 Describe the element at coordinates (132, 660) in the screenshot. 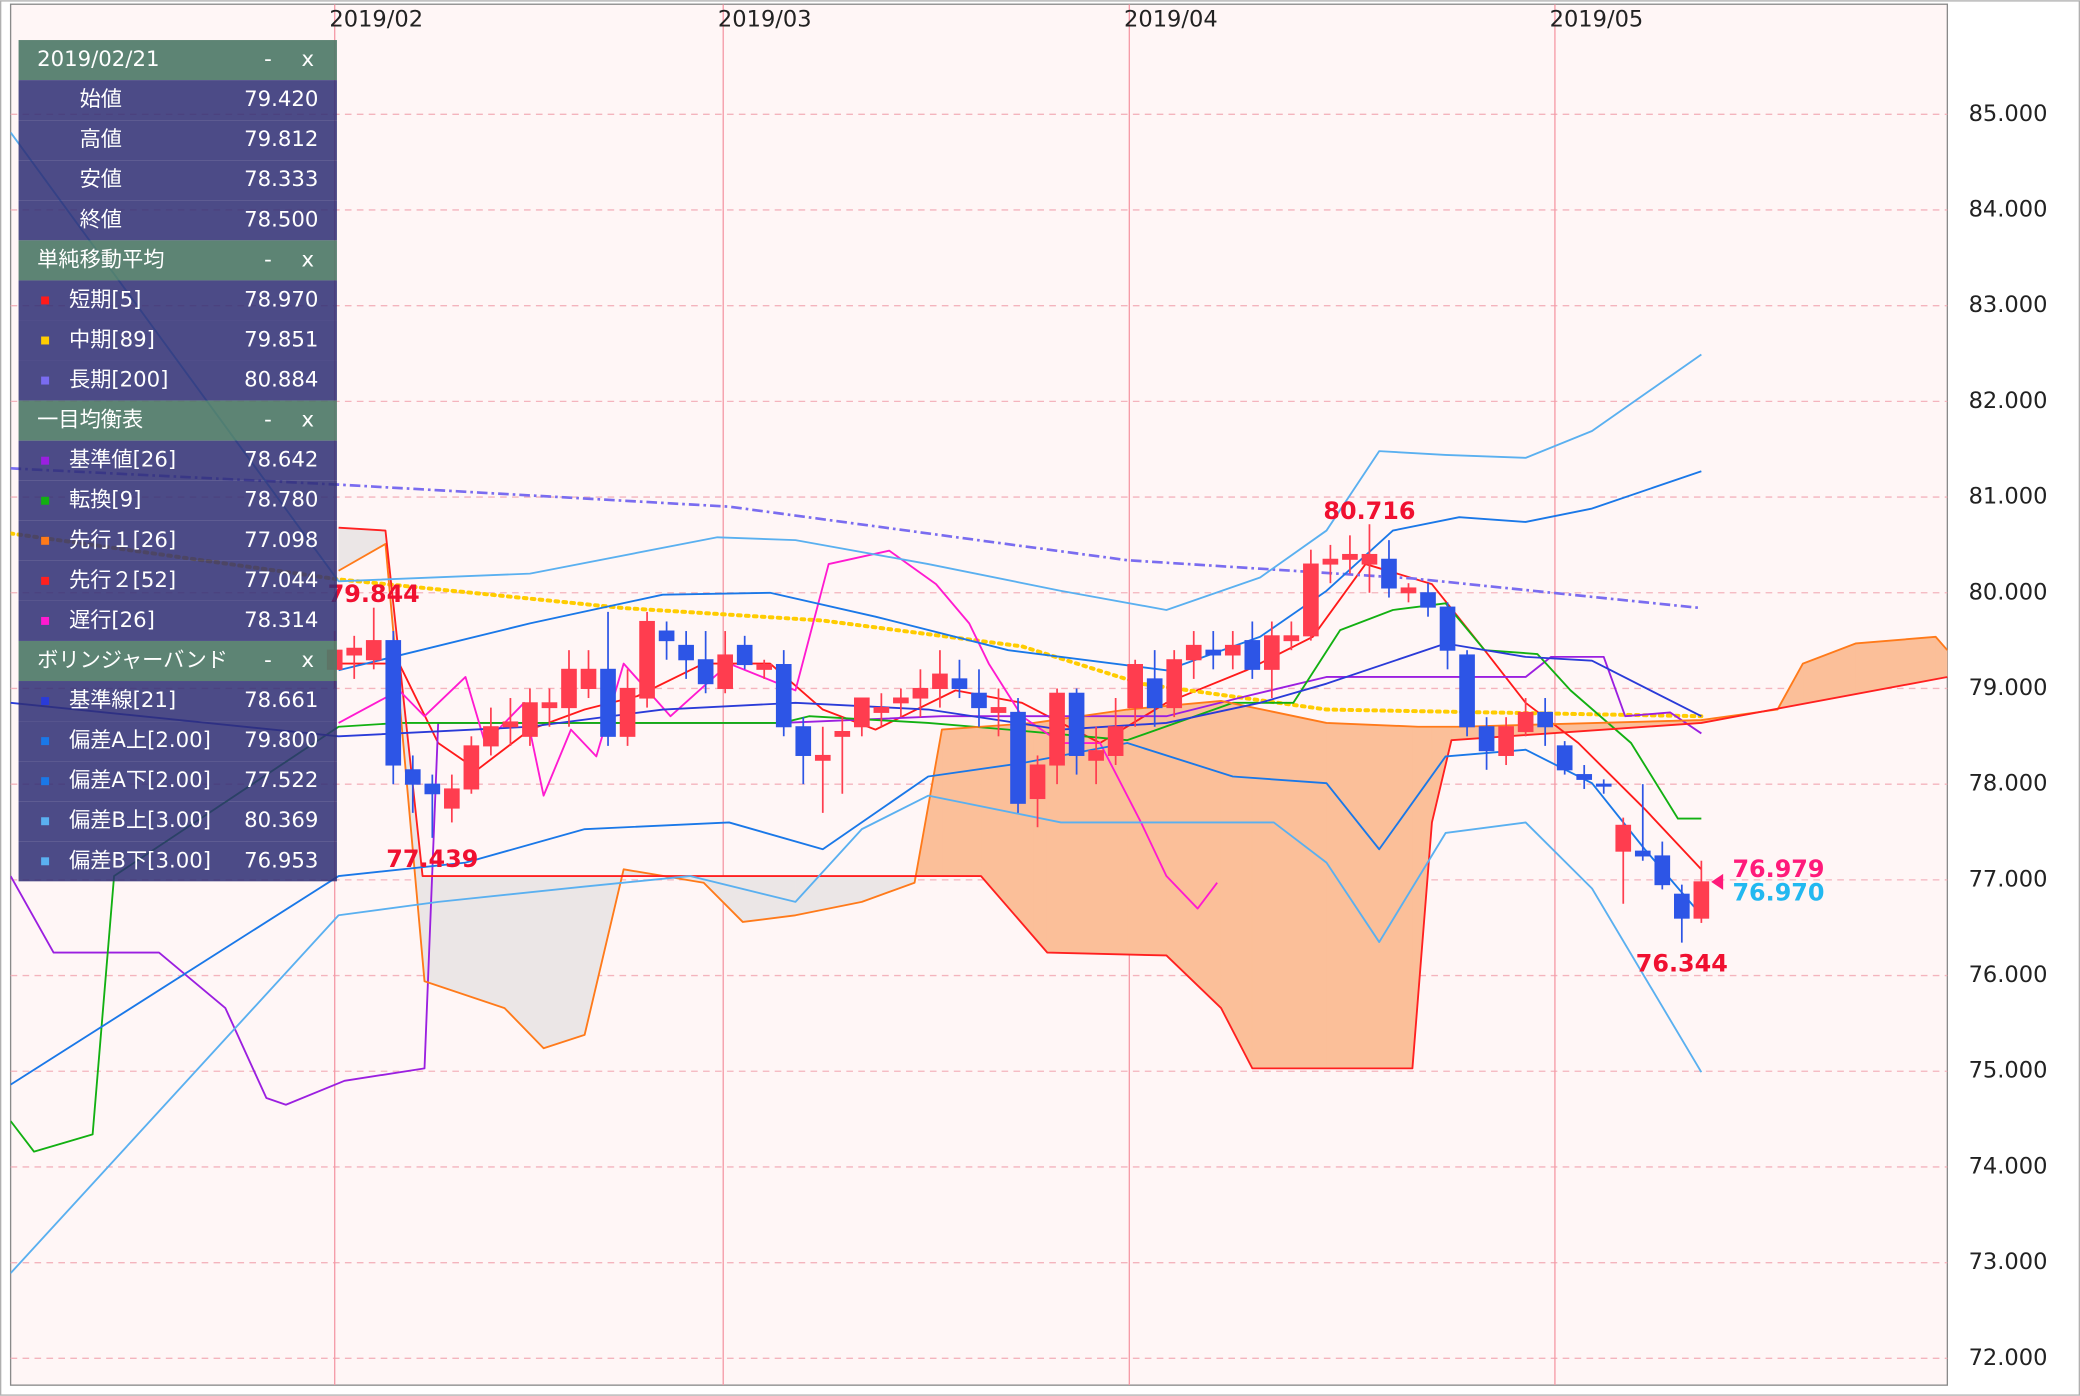

I see `panel-title: ボリンジャーバンド` at that location.